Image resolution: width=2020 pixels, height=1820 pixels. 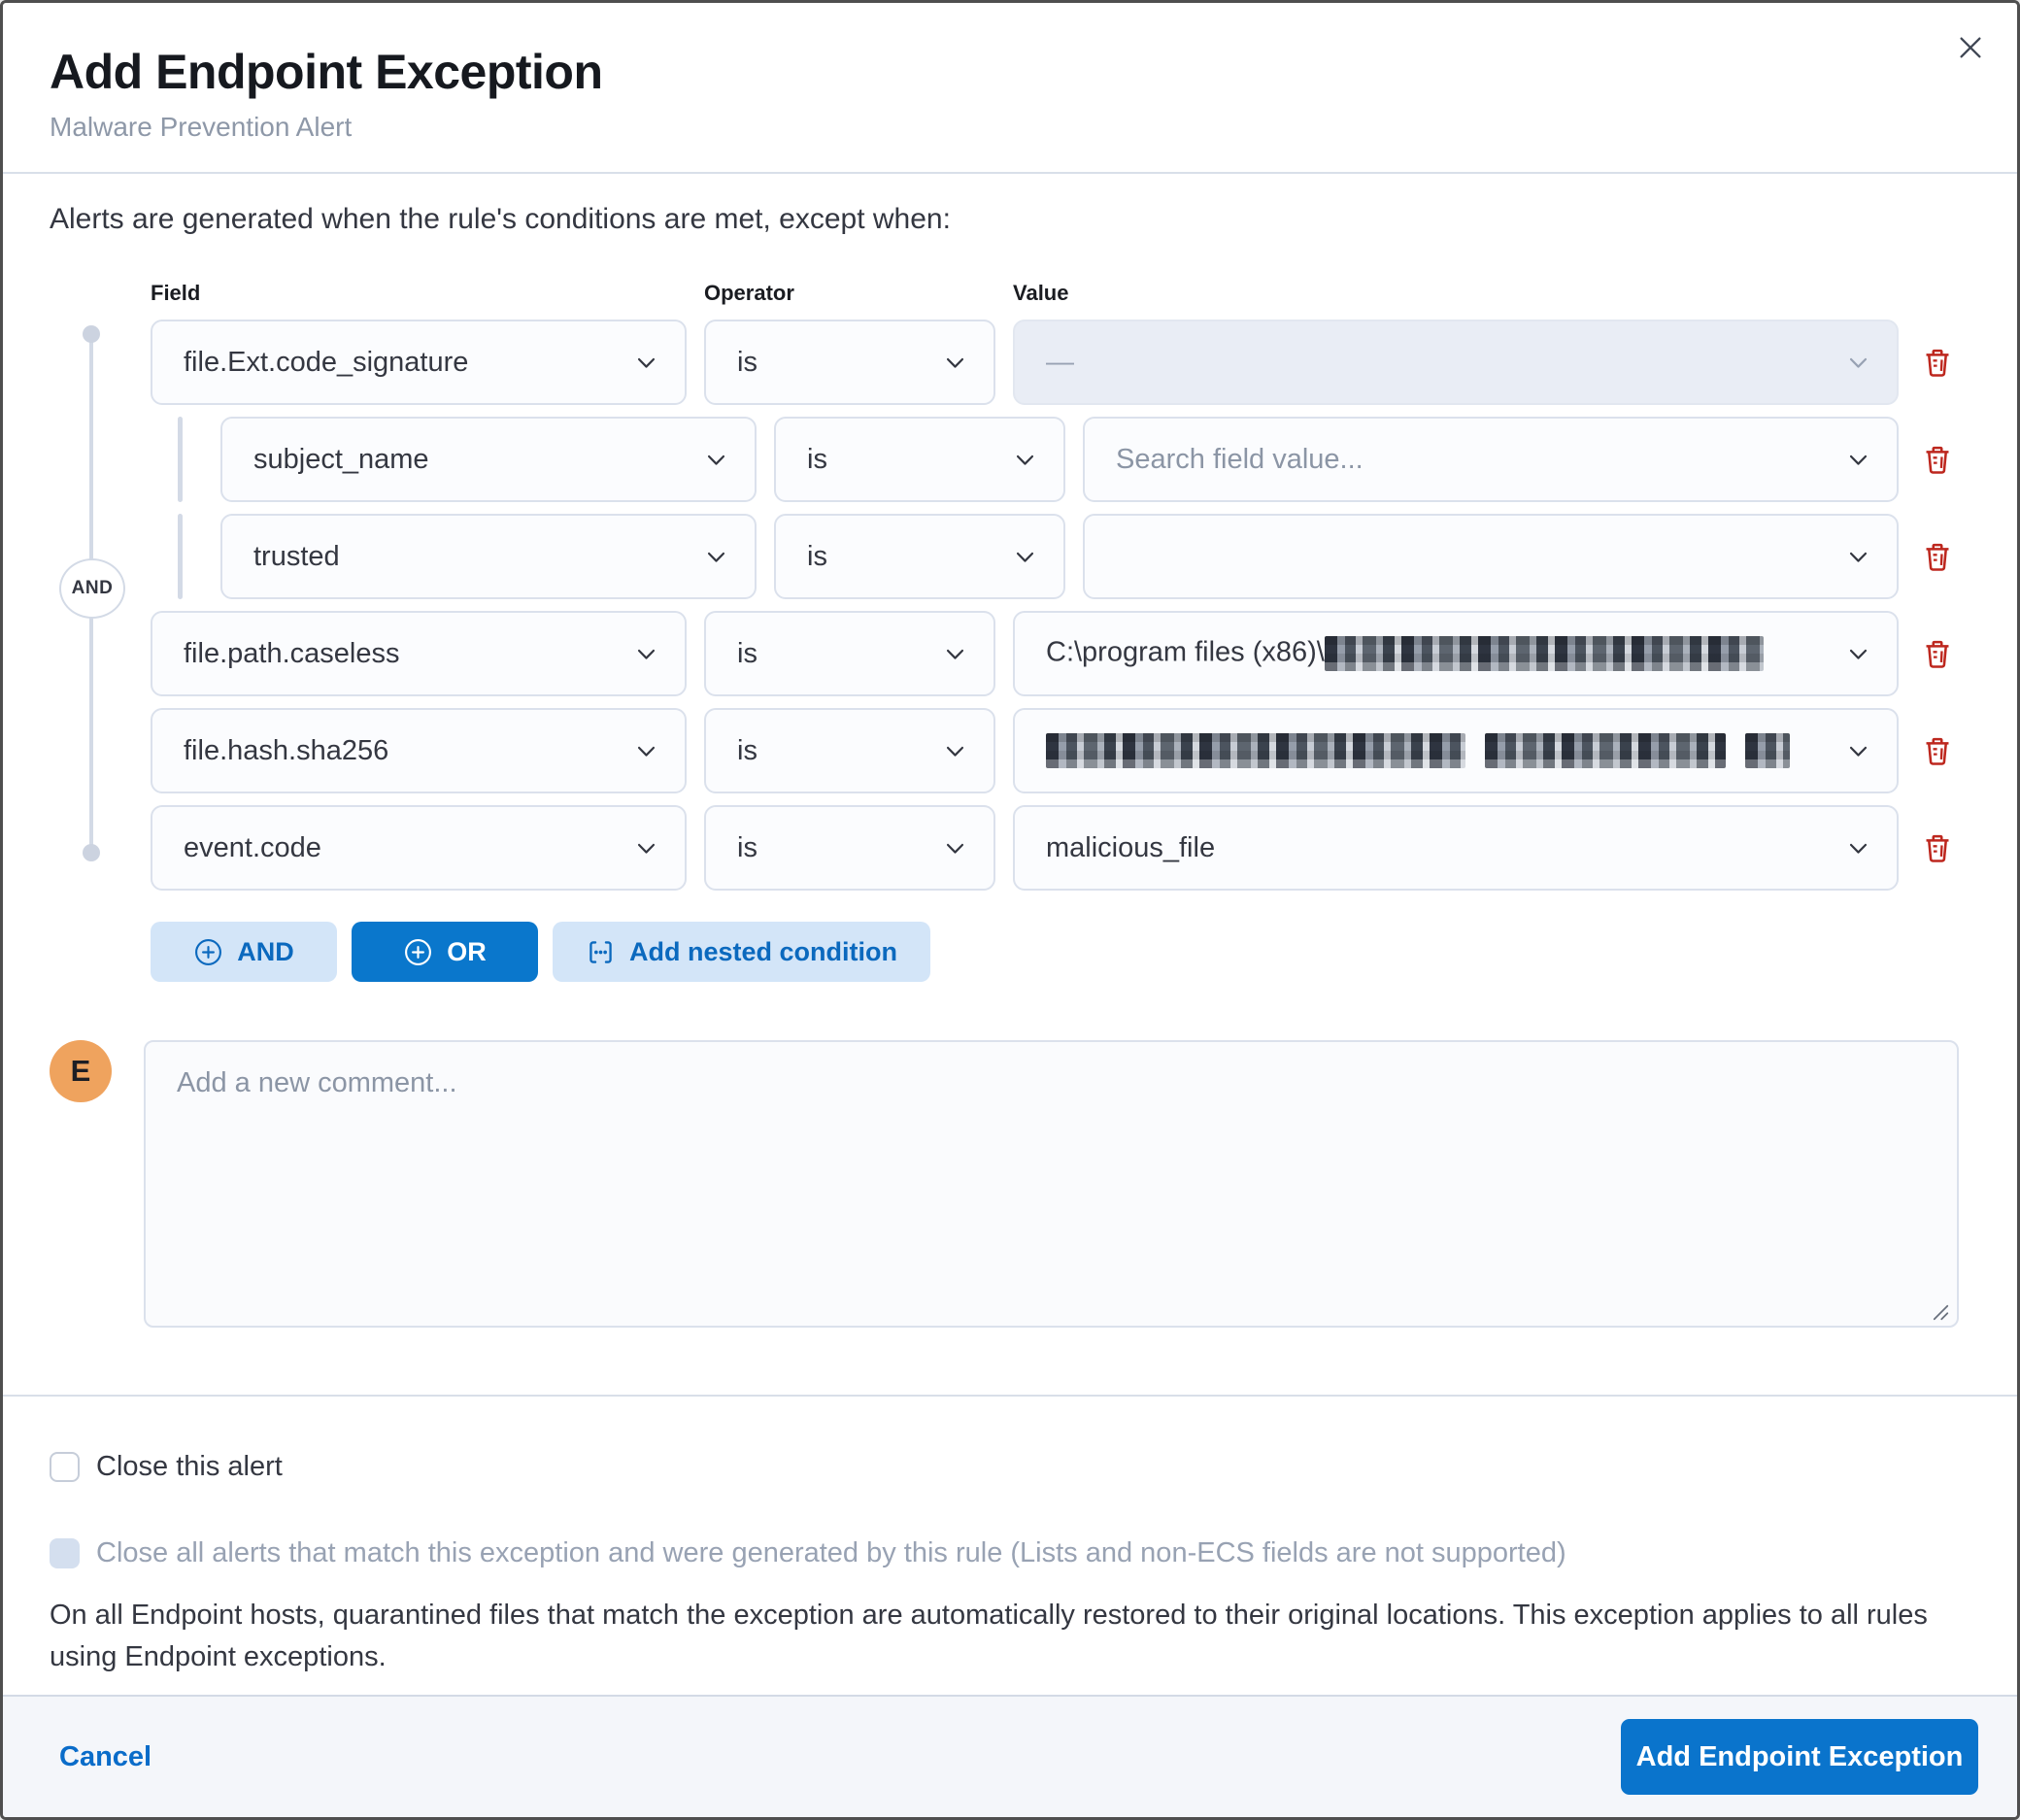 I want to click on builder-buttons: AND OR Add nested condition, so click(x=1084, y=952).